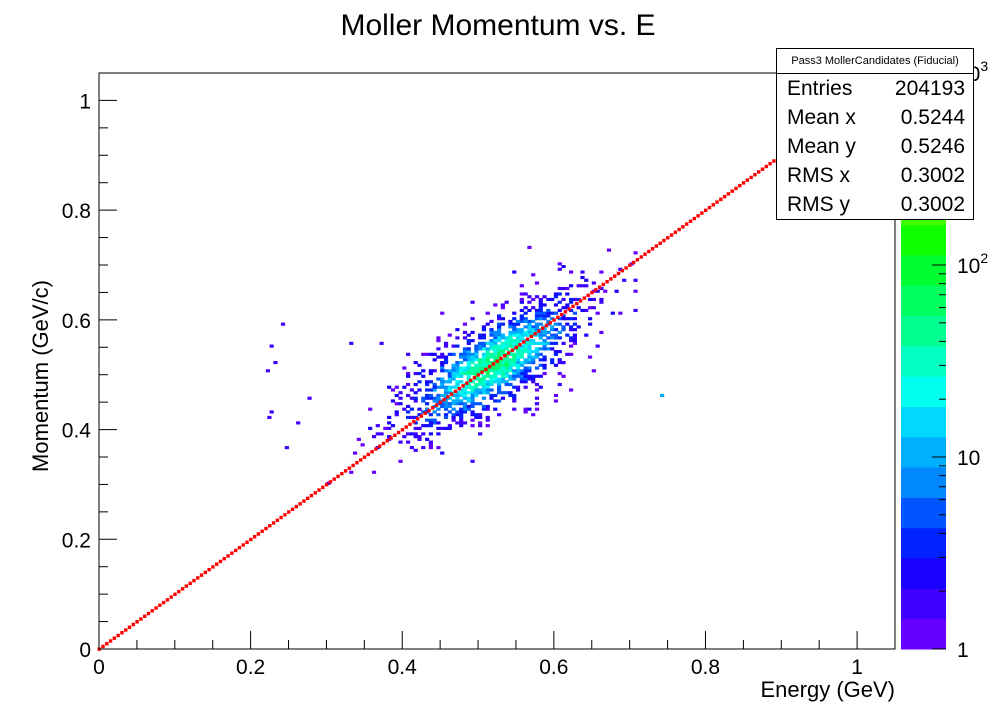  Describe the element at coordinates (99, 667) in the screenshot. I see `x-tick-label: 0` at that location.